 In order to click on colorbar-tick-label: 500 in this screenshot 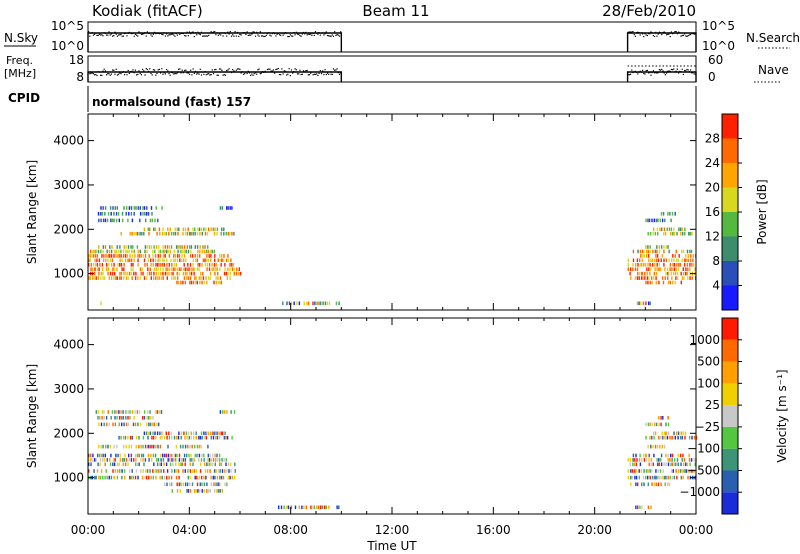, I will do `click(708, 362)`.